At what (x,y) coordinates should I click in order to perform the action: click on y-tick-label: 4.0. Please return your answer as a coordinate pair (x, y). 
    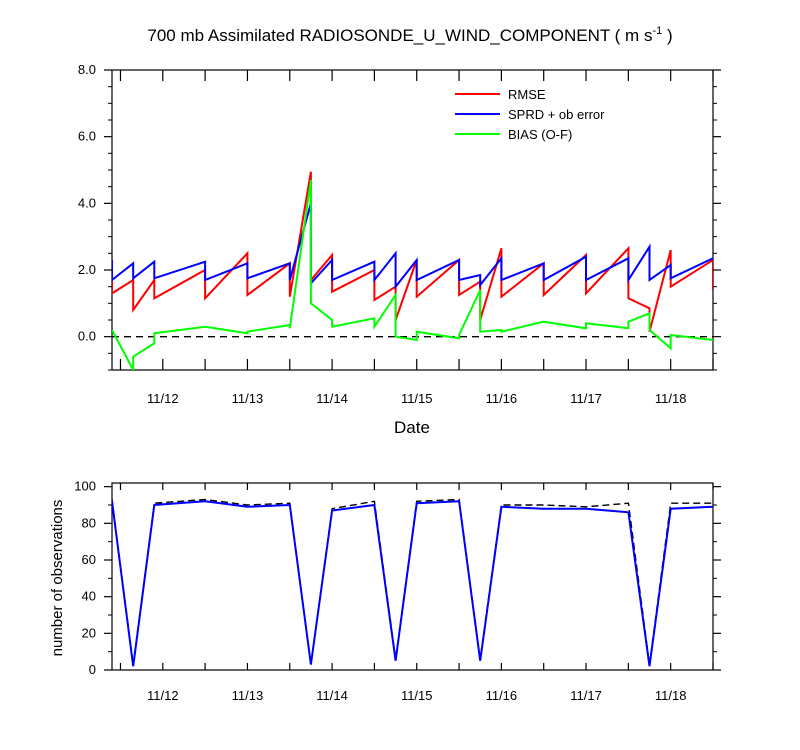
    Looking at the image, I should click on (87, 202).